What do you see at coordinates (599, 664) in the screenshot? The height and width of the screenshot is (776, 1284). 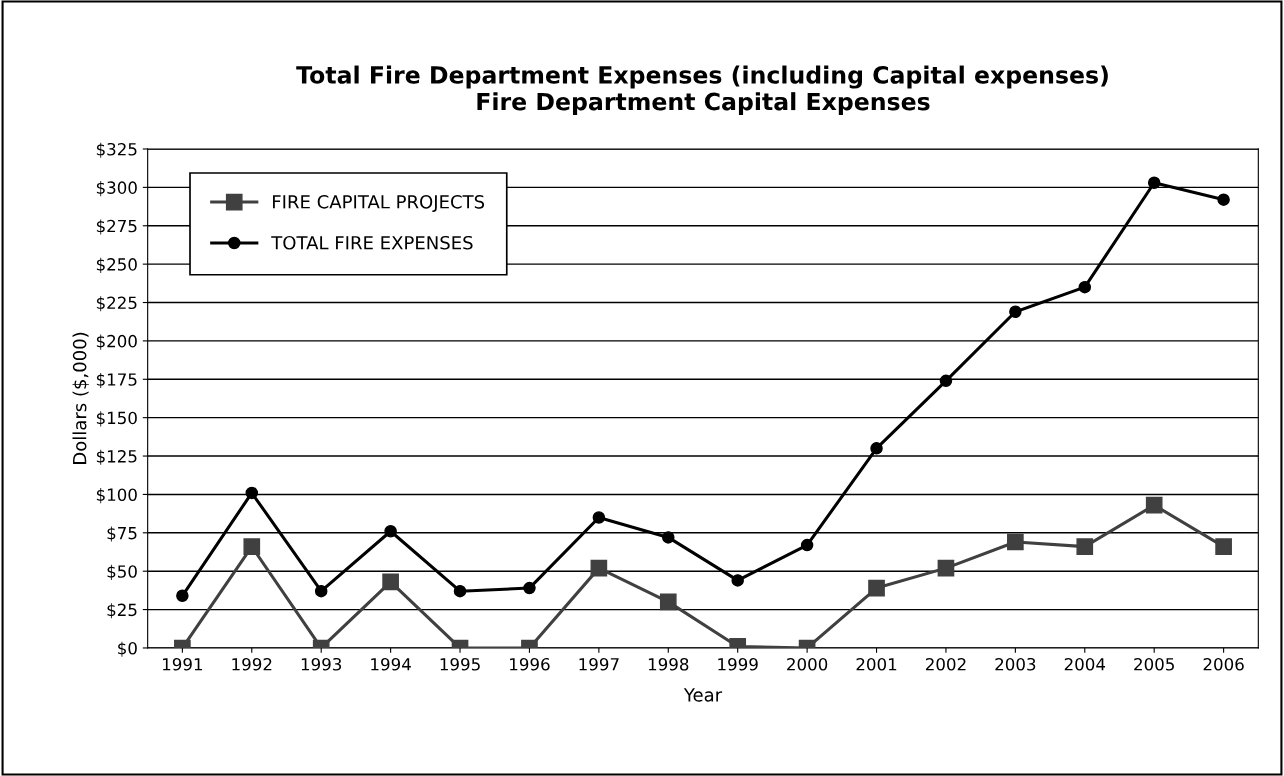 I see `x-tick-label: 1997` at bounding box center [599, 664].